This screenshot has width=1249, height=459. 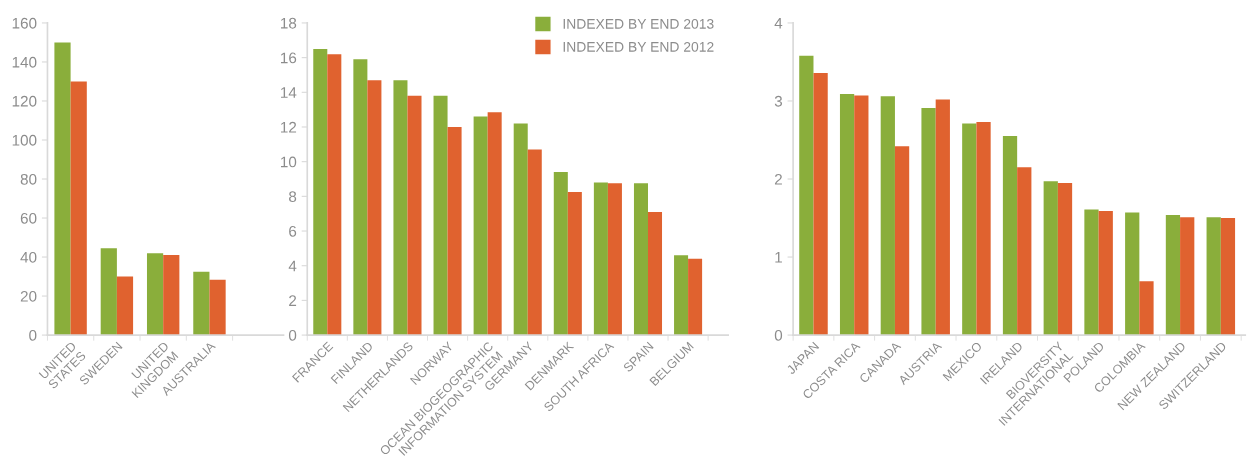 What do you see at coordinates (24, 140) in the screenshot?
I see `y-tick-label: 100` at bounding box center [24, 140].